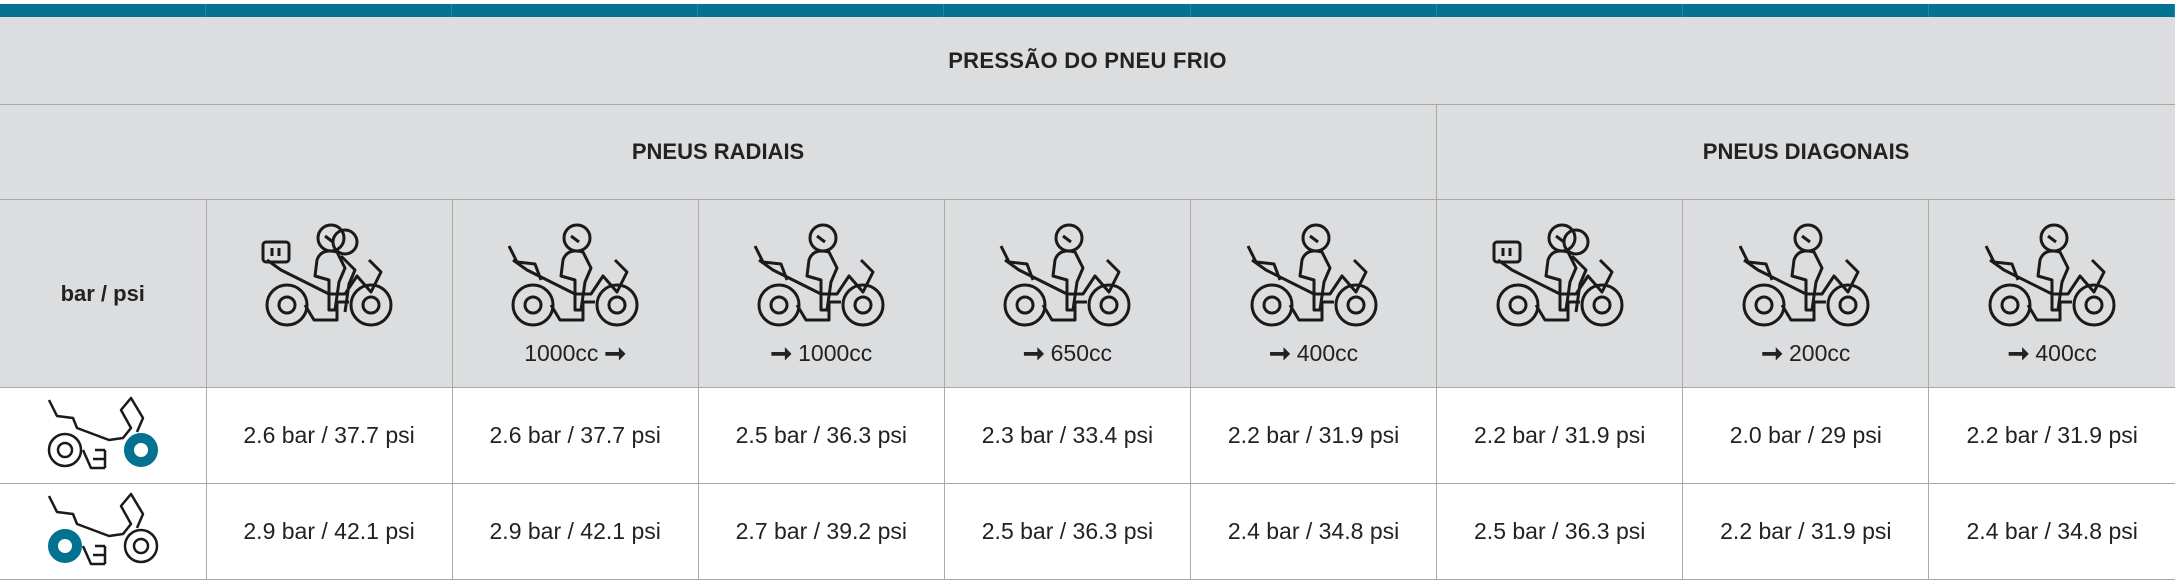 Image resolution: width=2179 pixels, height=588 pixels. Describe the element at coordinates (1087, 61) in the screenshot. I see `table-title: PRESSÃO DO PNEU FRIO` at that location.